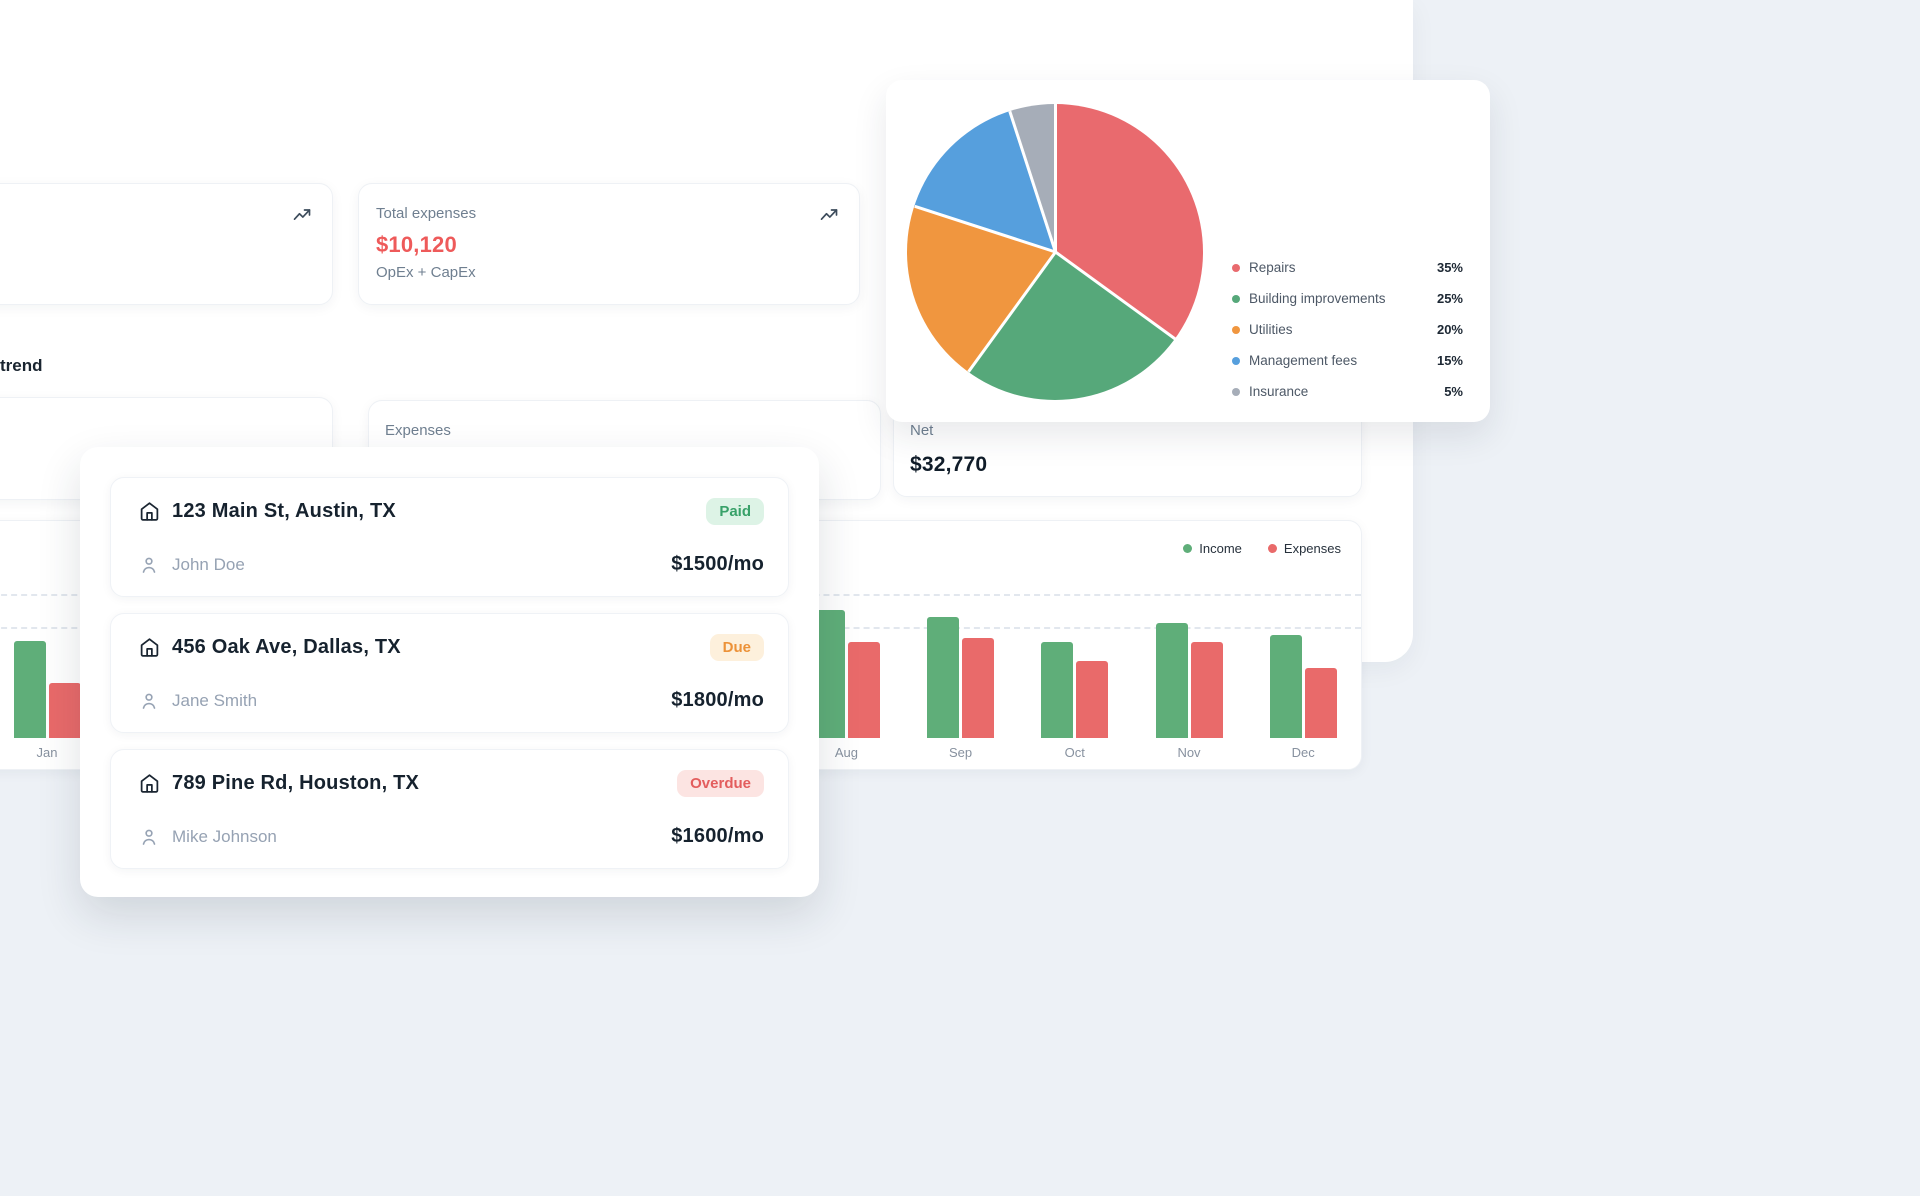 Image resolution: width=1920 pixels, height=1196 pixels. I want to click on month-label: Nov, so click(1189, 752).